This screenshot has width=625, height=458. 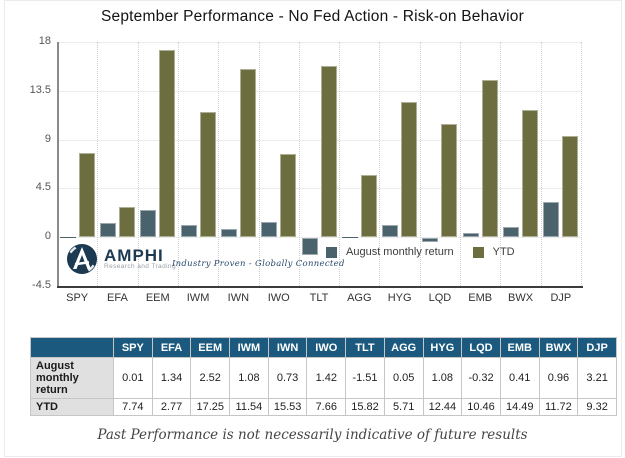 I want to click on y-axis-tick-label: 0, so click(x=47, y=236).